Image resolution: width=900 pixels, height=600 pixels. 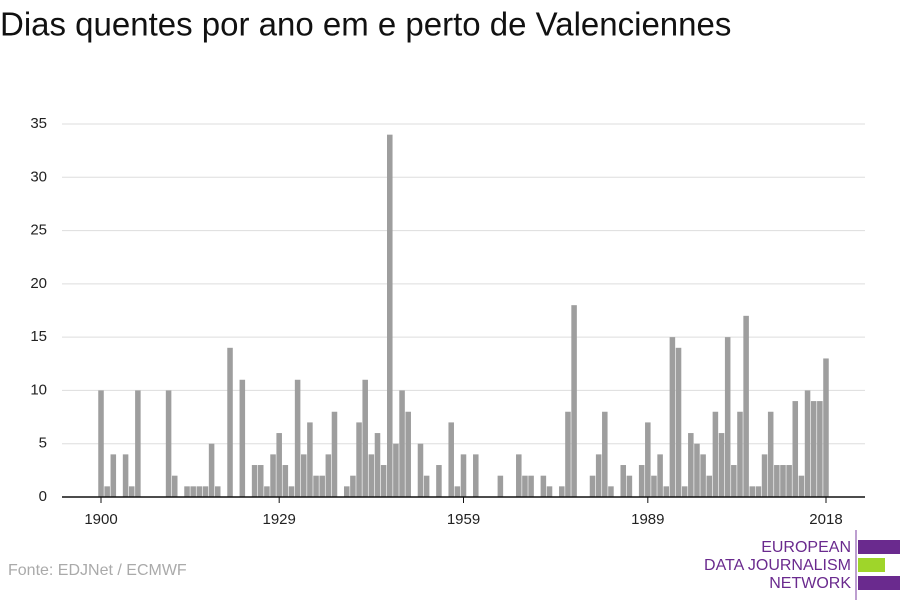 What do you see at coordinates (38, 389) in the screenshot?
I see `y-tick-label: 10` at bounding box center [38, 389].